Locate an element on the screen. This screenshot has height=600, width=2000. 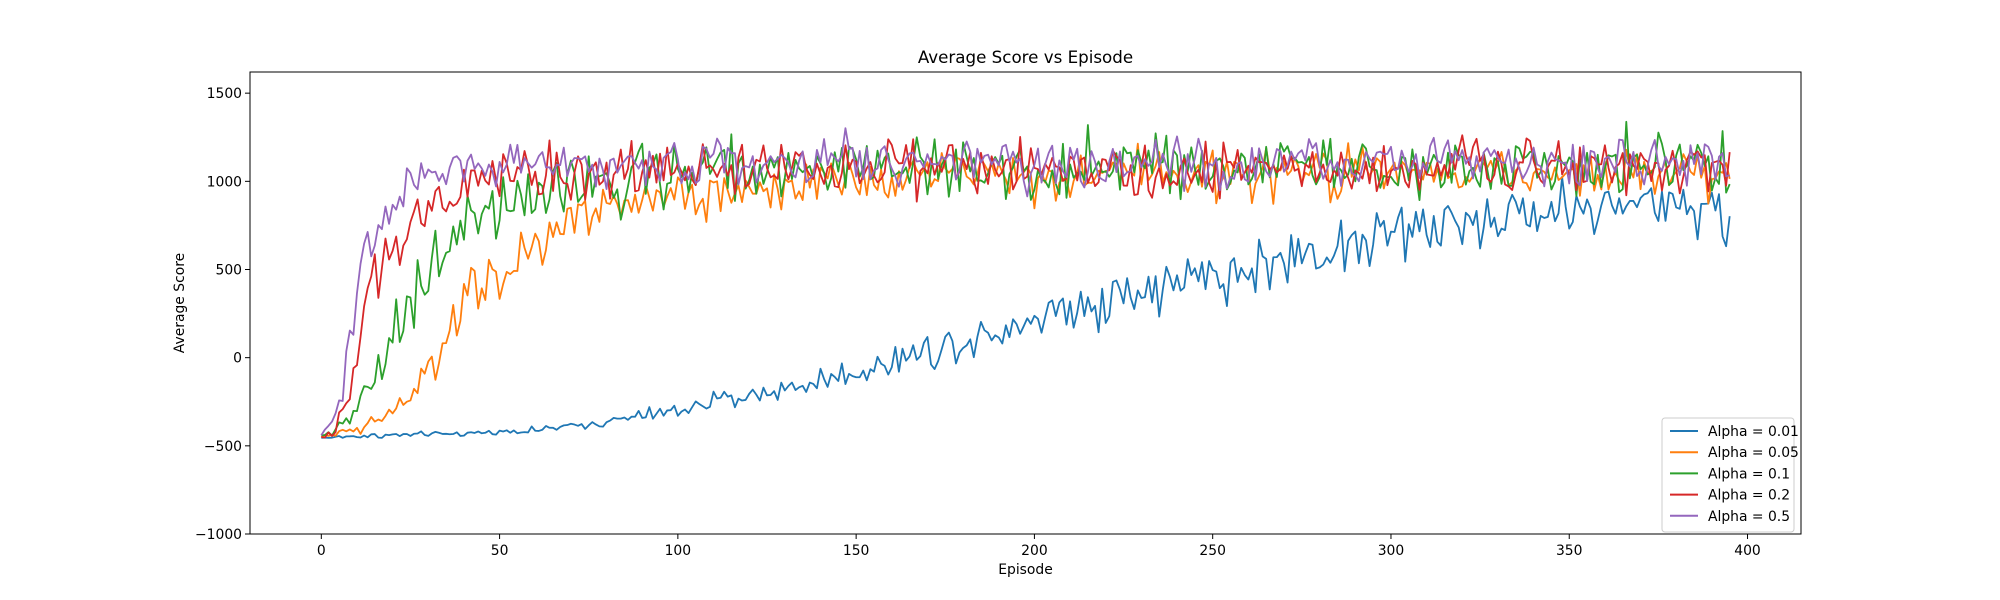
x-tick-label: 0 is located at coordinates (321, 551).